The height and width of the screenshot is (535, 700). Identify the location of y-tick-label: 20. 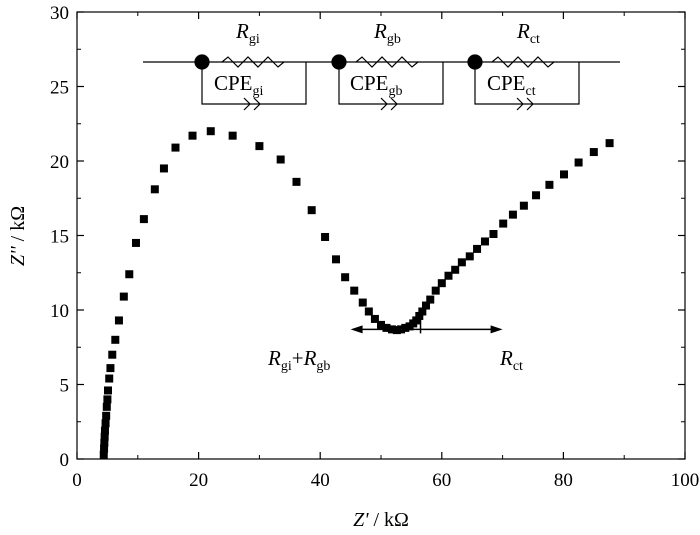
(59, 162).